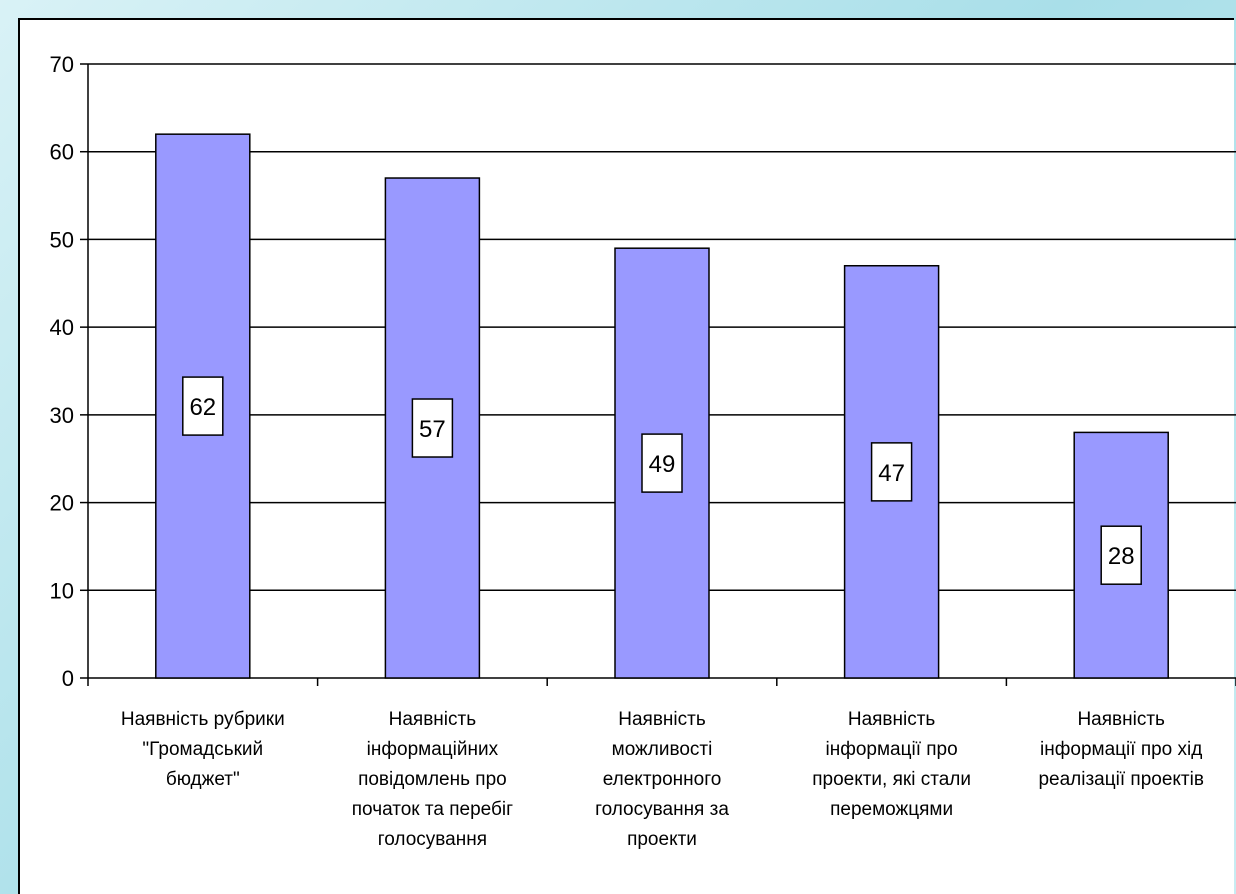 The width and height of the screenshot is (1236, 894). What do you see at coordinates (62, 64) in the screenshot?
I see `y-tick-label: 70` at bounding box center [62, 64].